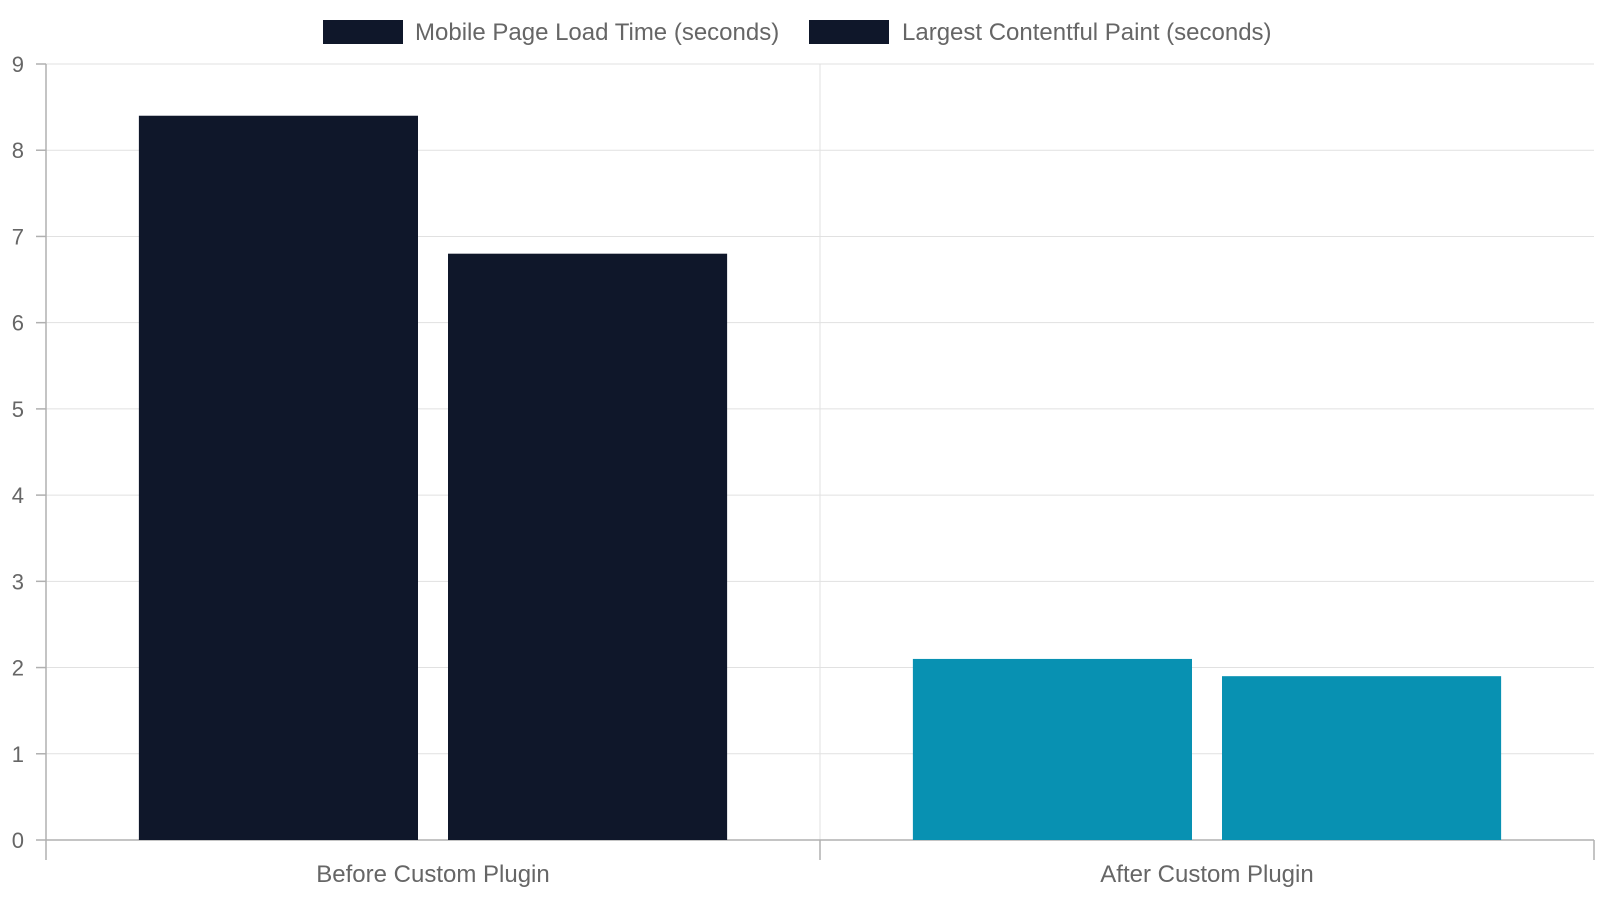 This screenshot has height=900, width=1600. What do you see at coordinates (363, 32) in the screenshot?
I see `legend-swatch-mobile-page-load` at bounding box center [363, 32].